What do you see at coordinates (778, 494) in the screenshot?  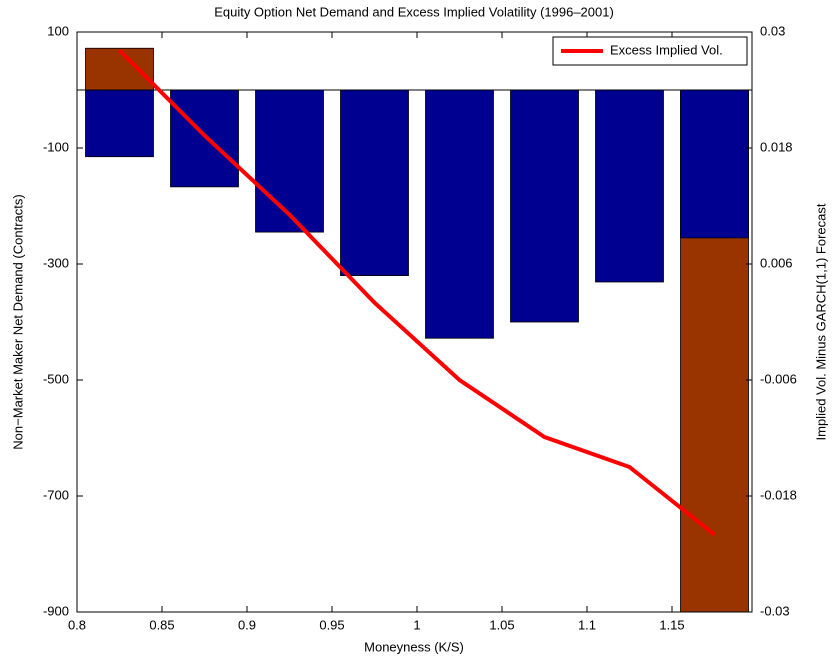 I see `y2-tick-label: -0.018` at bounding box center [778, 494].